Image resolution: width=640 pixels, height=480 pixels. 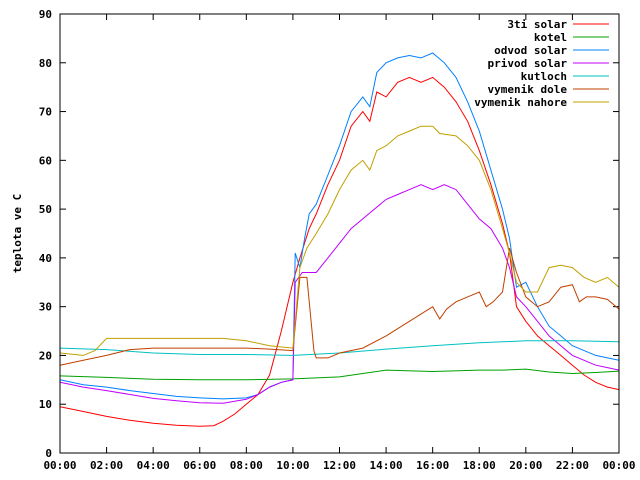 What do you see at coordinates (48, 453) in the screenshot?
I see `y-tick-label: 0` at bounding box center [48, 453].